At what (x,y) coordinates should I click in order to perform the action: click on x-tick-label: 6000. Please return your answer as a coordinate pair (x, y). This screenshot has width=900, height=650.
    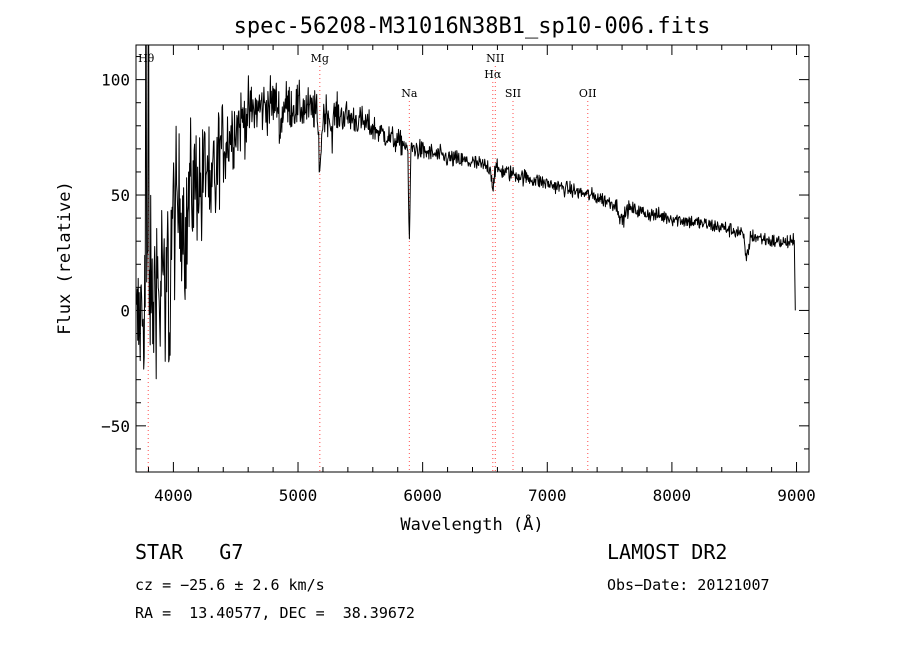
    Looking at the image, I should click on (422, 495).